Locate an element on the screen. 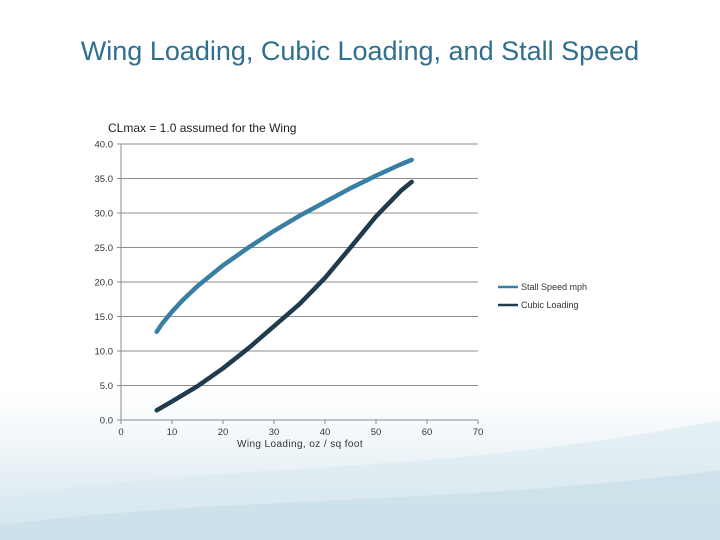 The width and height of the screenshot is (720, 540). y-tick-label: 30.0 is located at coordinates (104, 214).